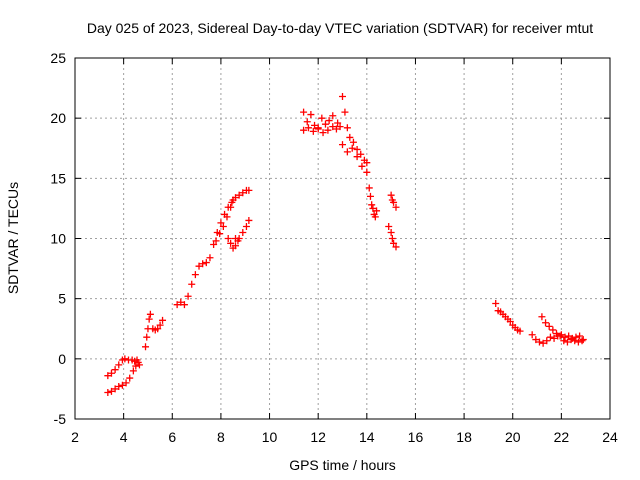 The width and height of the screenshot is (640, 480). Describe the element at coordinates (367, 437) in the screenshot. I see `x-tick-label: 14` at that location.